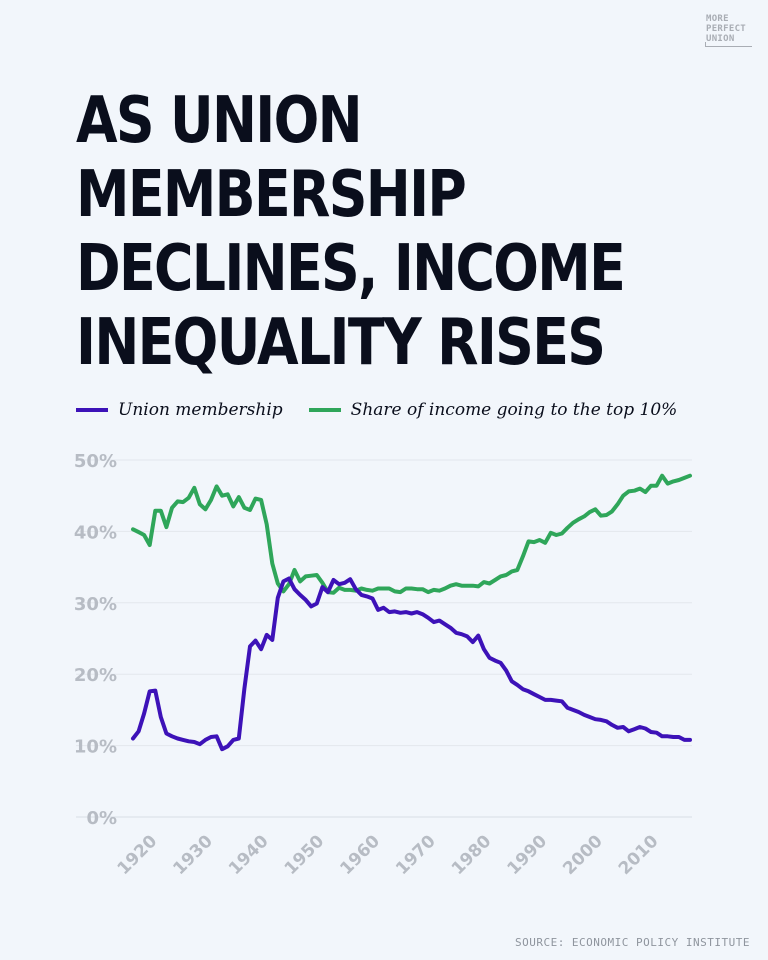  I want to click on series-line-income-share, so click(411, 534).